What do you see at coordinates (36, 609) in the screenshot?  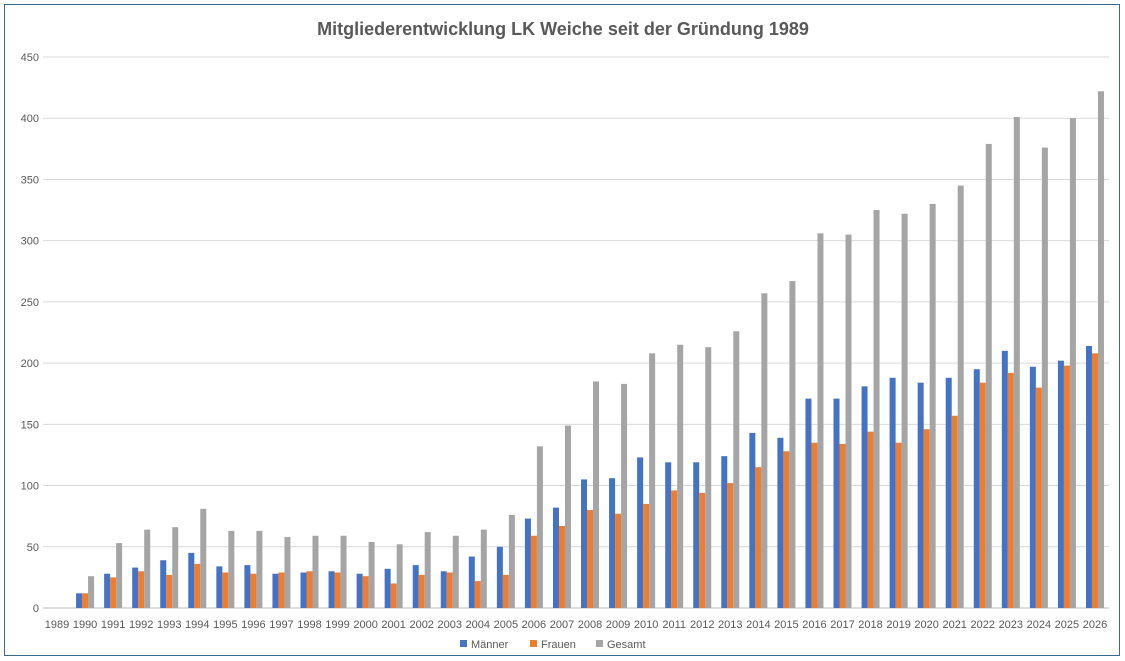 I see `y-tick-label: 0` at bounding box center [36, 609].